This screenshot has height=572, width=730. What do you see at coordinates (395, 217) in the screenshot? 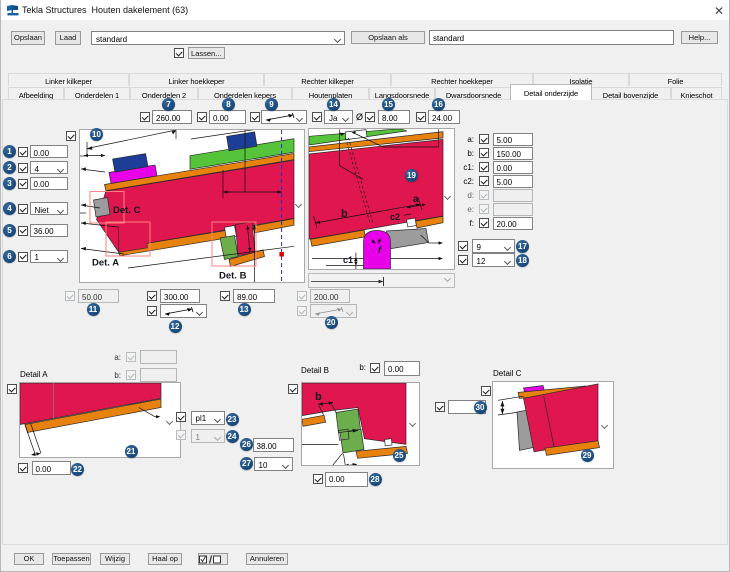
I see `svg-text: c2` at bounding box center [395, 217].